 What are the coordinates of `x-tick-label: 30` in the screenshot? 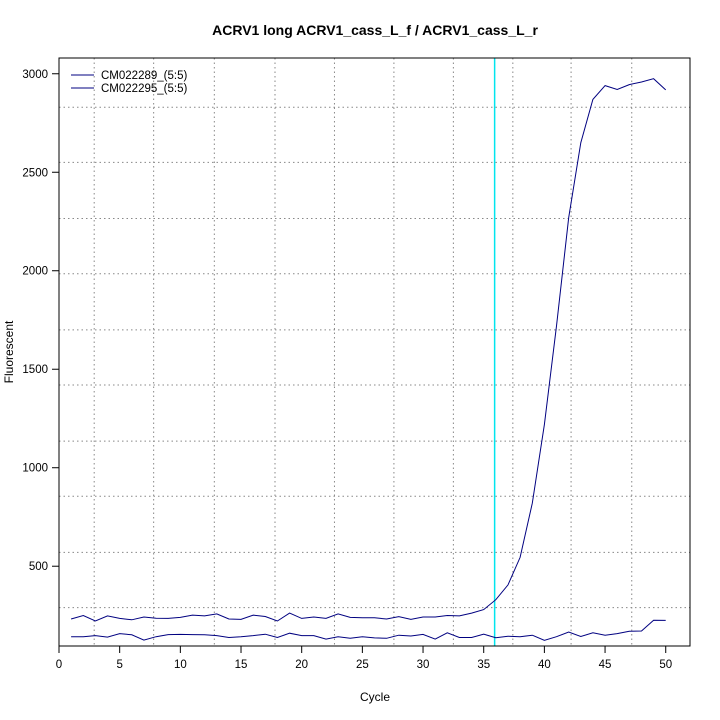 It's located at (423, 665).